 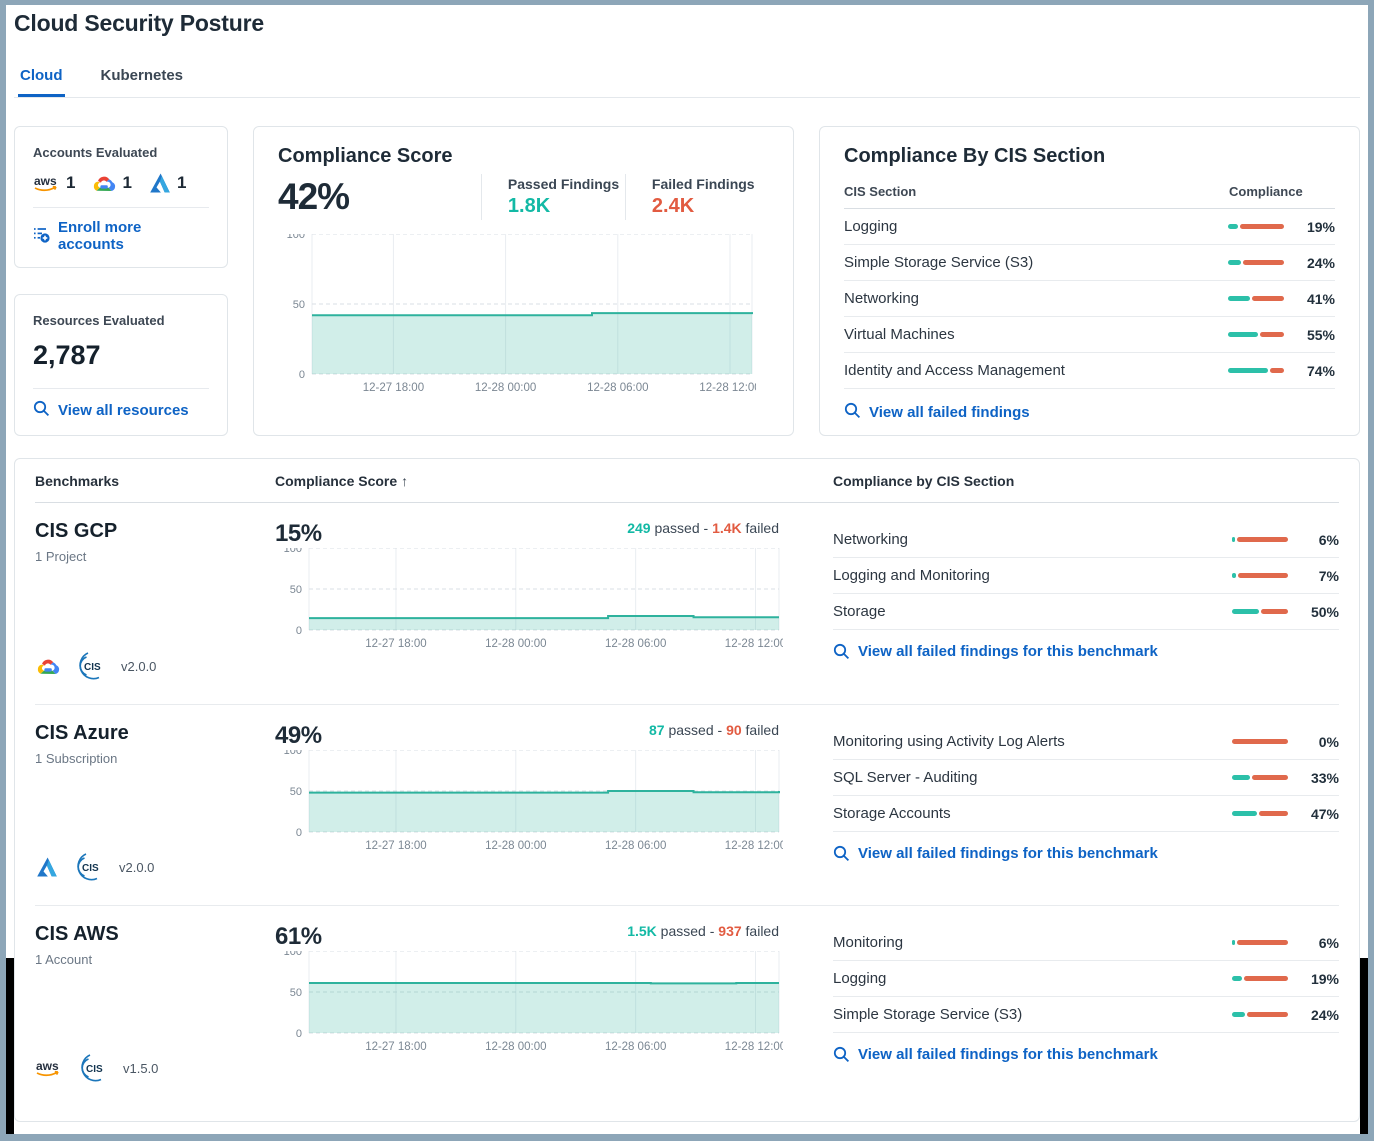 I want to click on compliance-column-header: Compliance, so click(x=1266, y=191).